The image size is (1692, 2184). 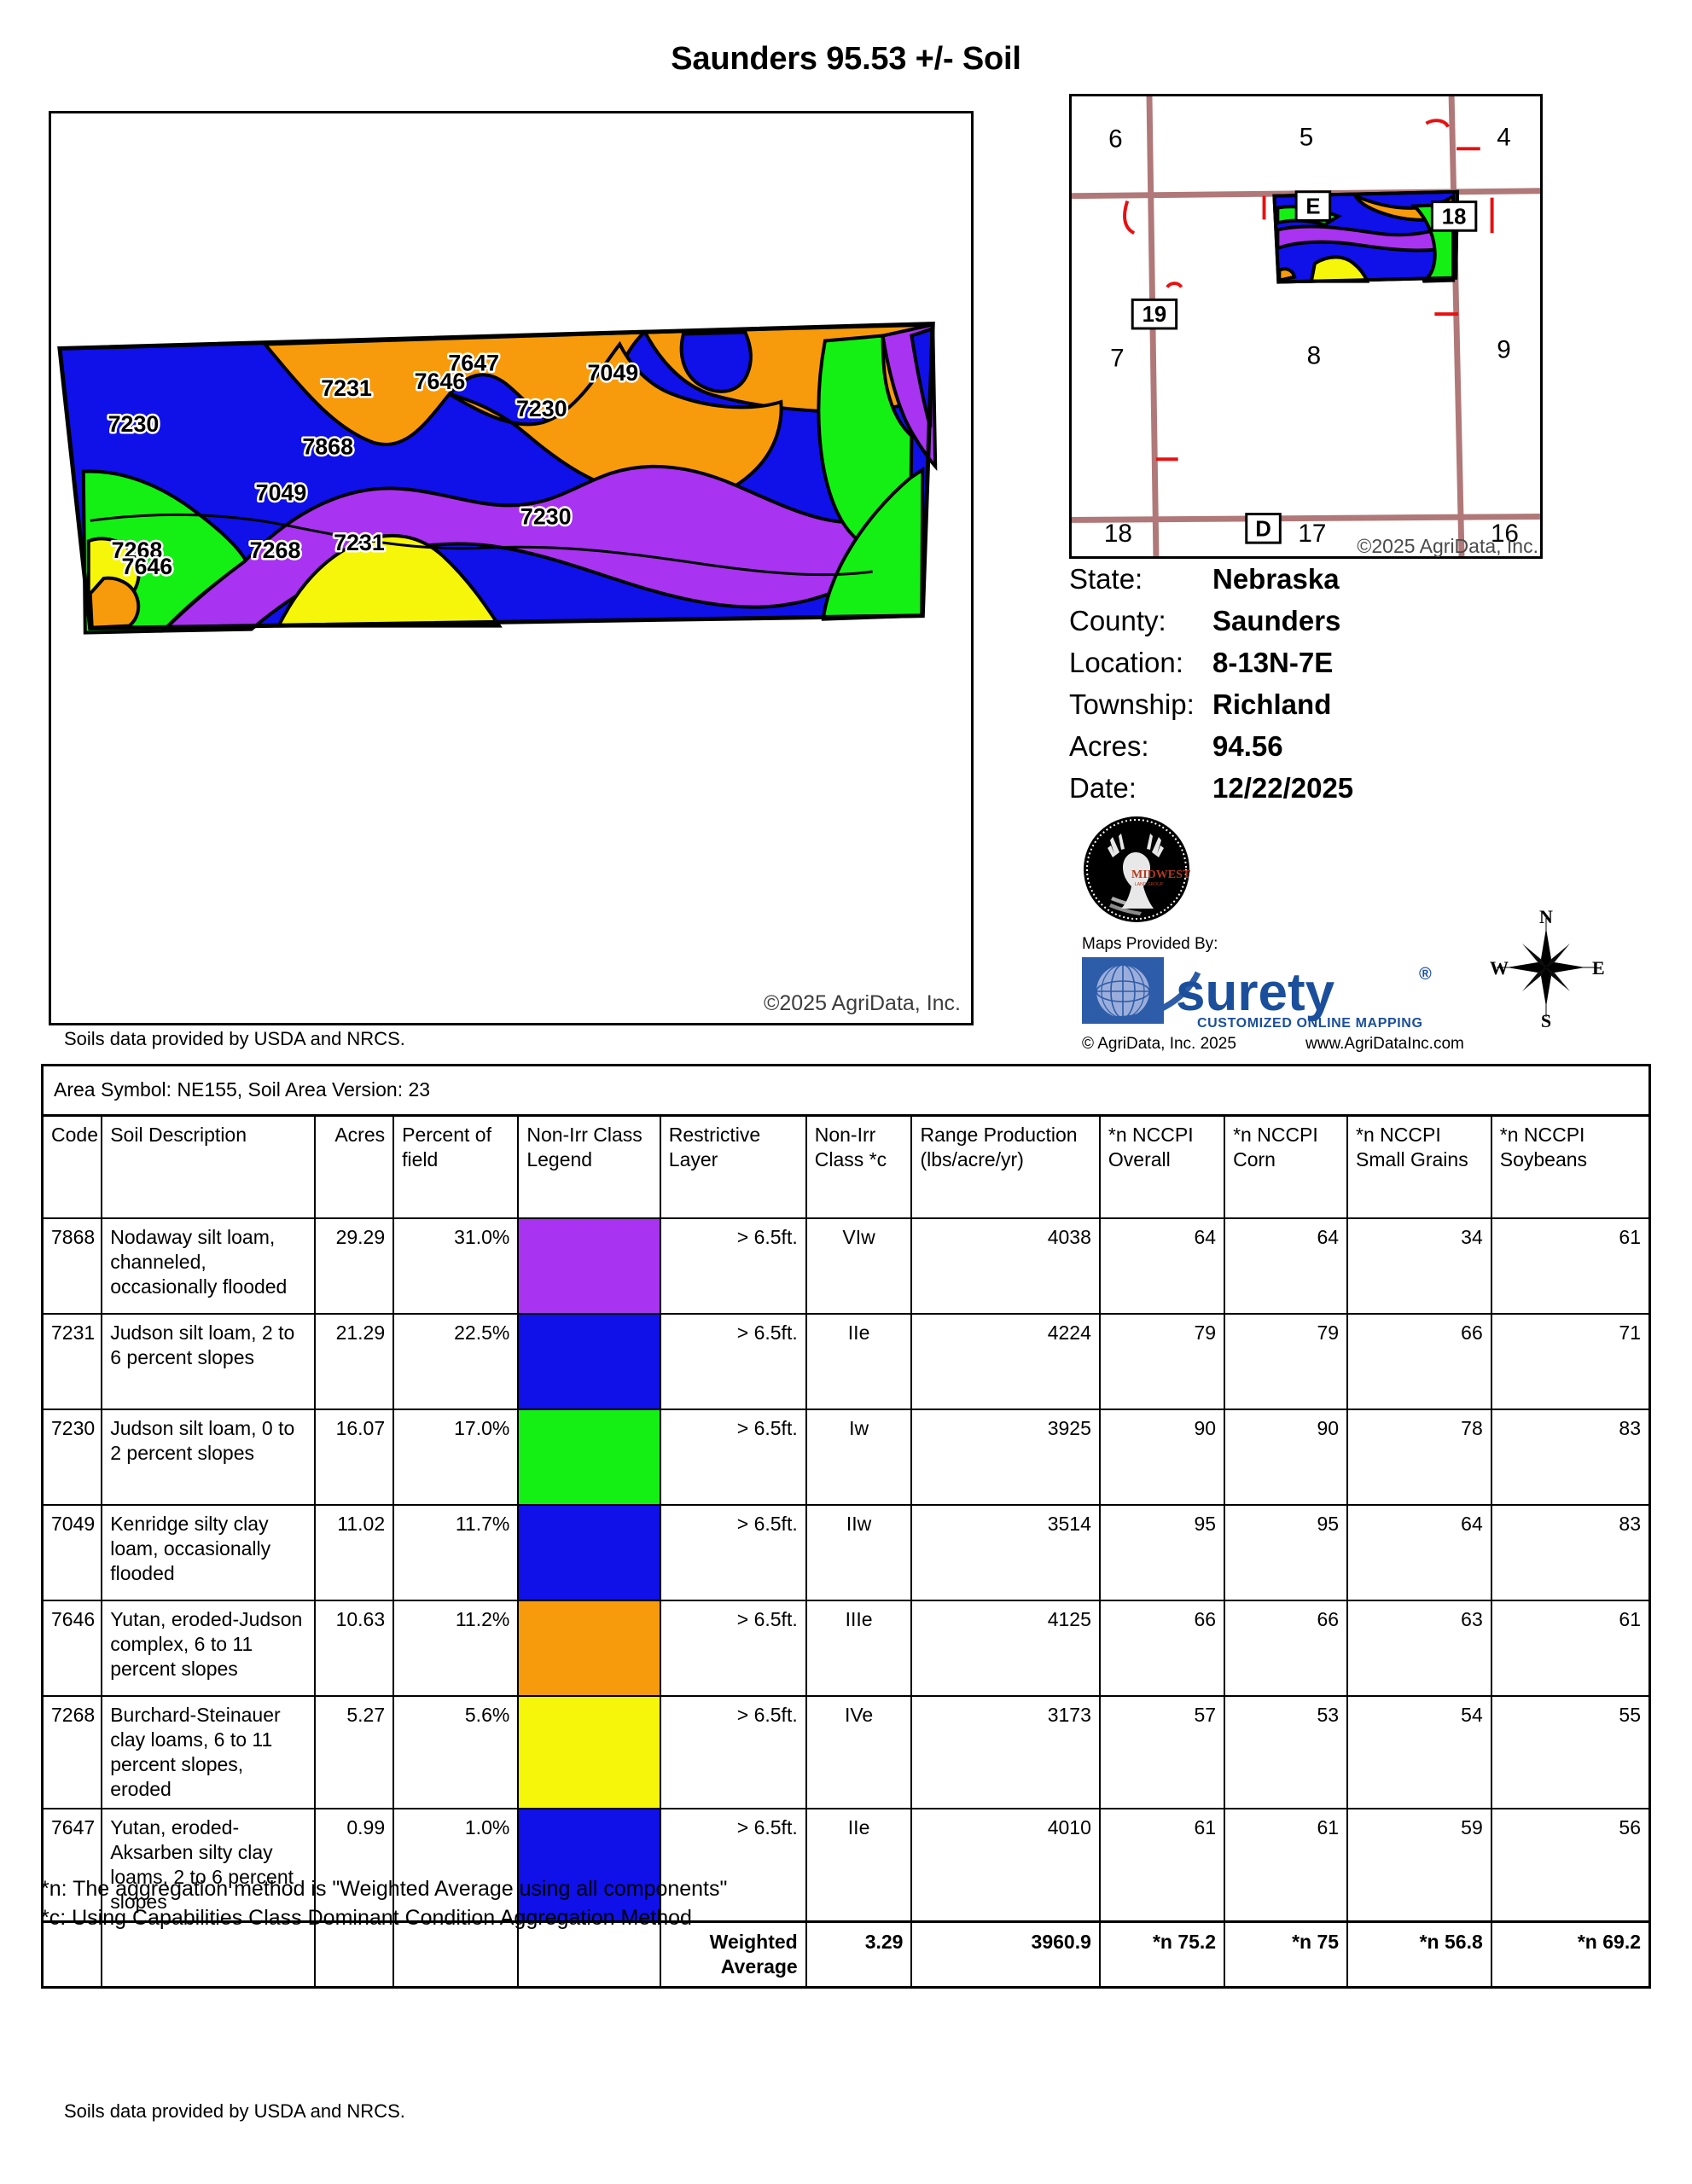 I want to click on weighted-average-nccpi-overall: *n 75.2, so click(x=1162, y=1955).